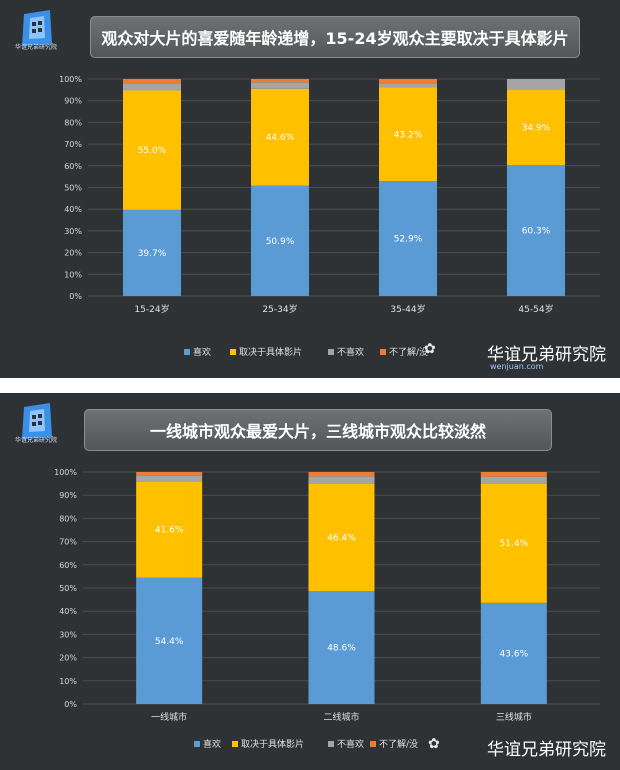 The width and height of the screenshot is (620, 770). Describe the element at coordinates (151, 309) in the screenshot. I see `category-label: 15-24岁` at that location.